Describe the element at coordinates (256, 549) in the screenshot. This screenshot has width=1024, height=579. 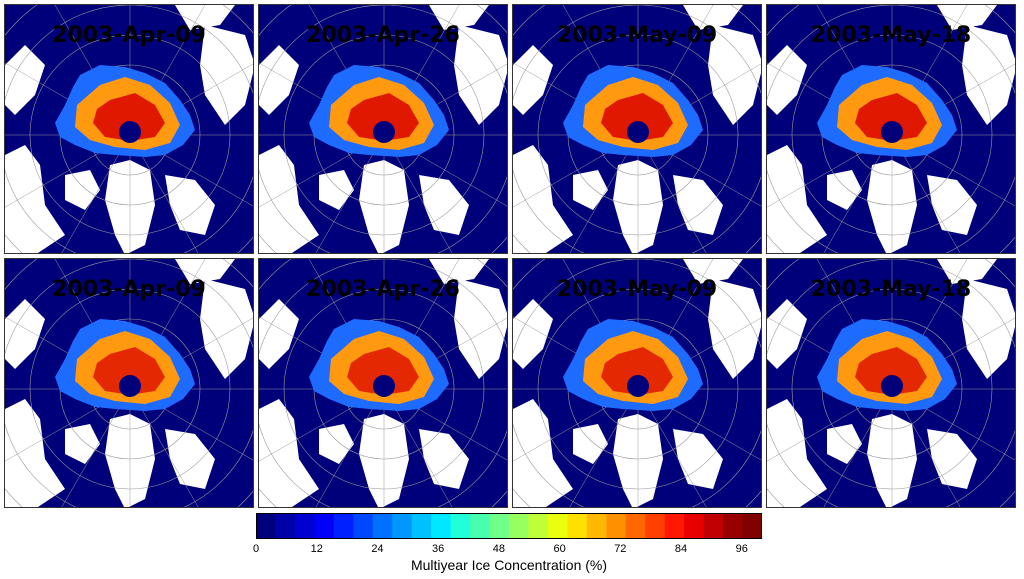
I see `colorbar-tick-label: 0` at that location.